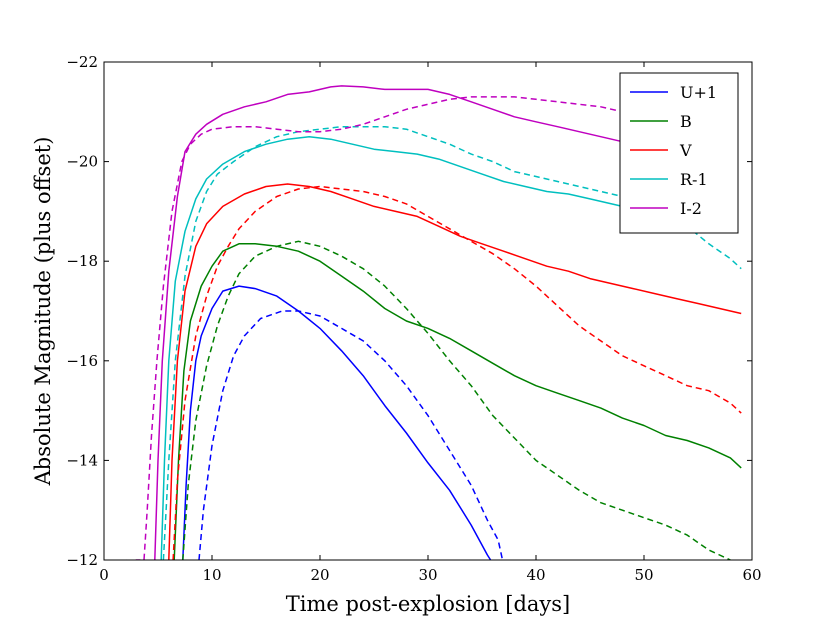  What do you see at coordinates (643, 575) in the screenshot?
I see `x-tick-label: 50` at bounding box center [643, 575].